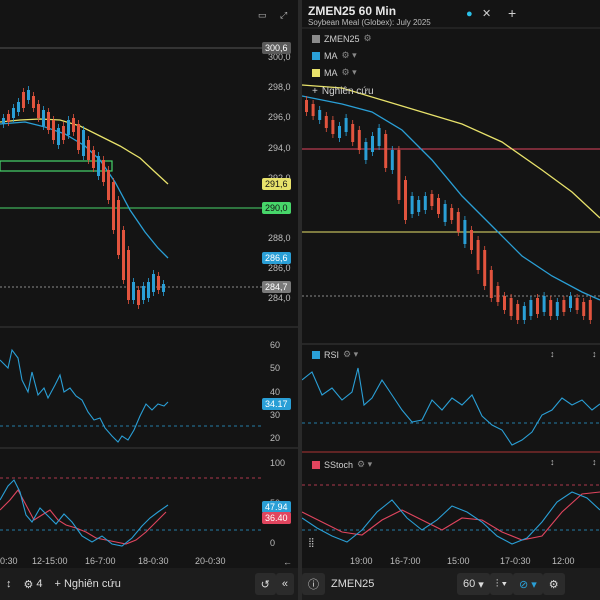  Describe the element at coordinates (287, 562) in the screenshot. I see `arrow-left-icon: ←` at that location.